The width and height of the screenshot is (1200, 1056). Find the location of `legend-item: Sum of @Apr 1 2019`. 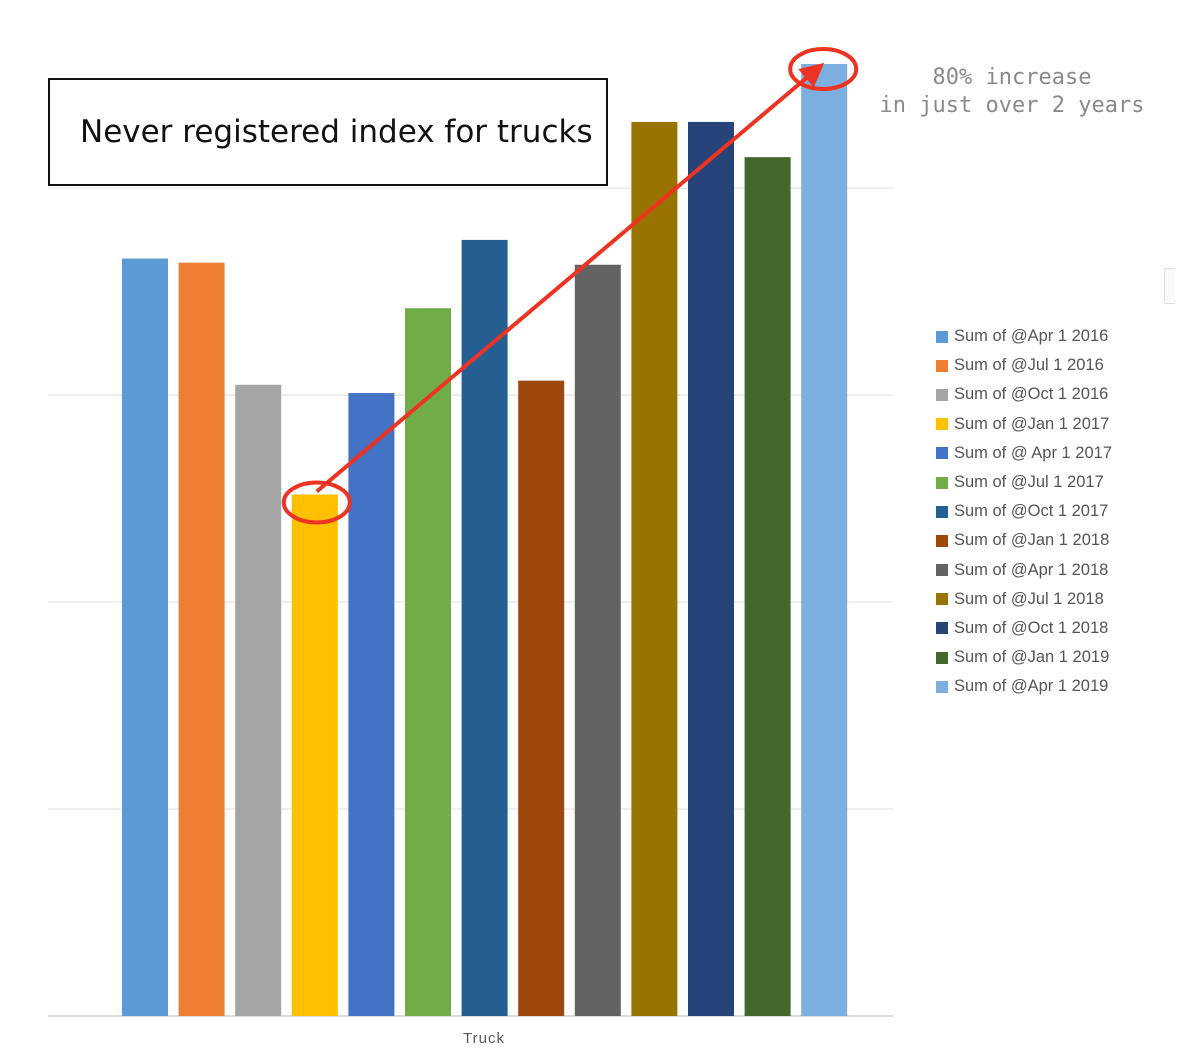

legend-item: Sum of @Apr 1 2019 is located at coordinates (1024, 686).